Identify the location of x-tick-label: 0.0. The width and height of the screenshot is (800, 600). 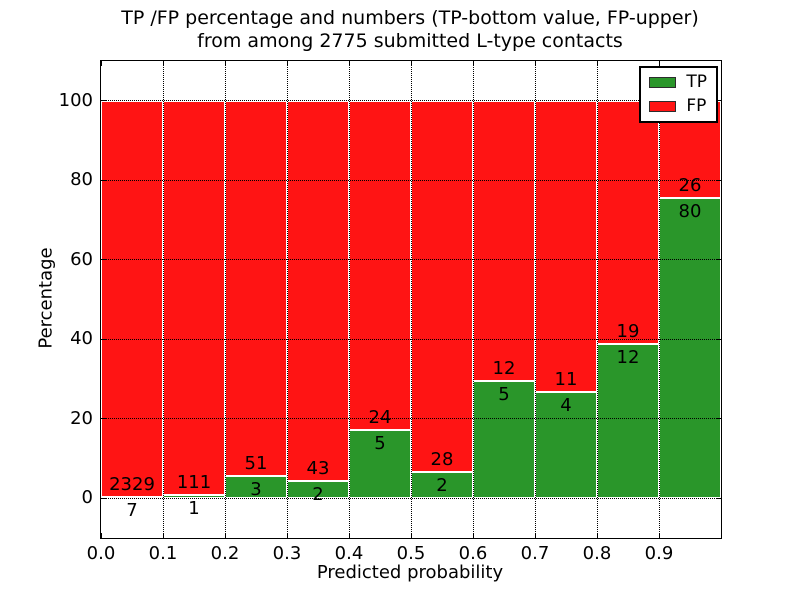
(101, 553).